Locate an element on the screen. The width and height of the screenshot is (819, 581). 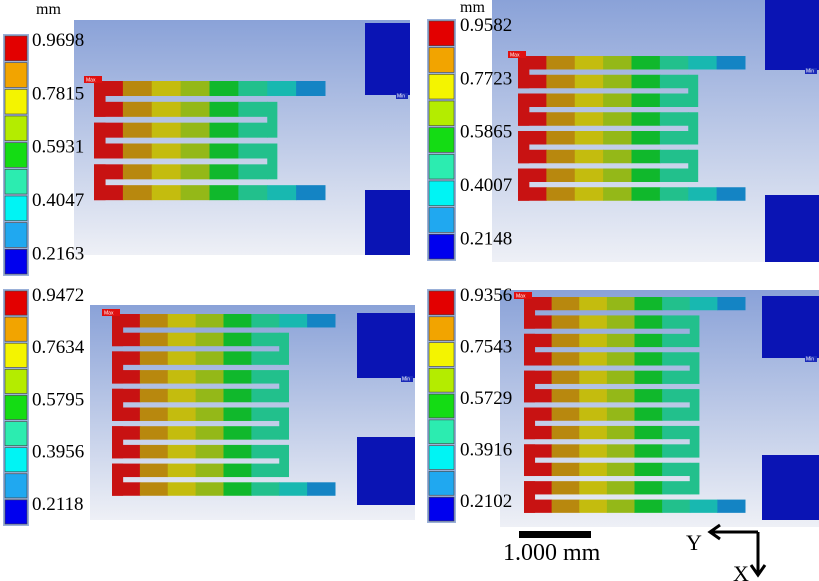
max-tag-label: Max is located at coordinates (109, 314).